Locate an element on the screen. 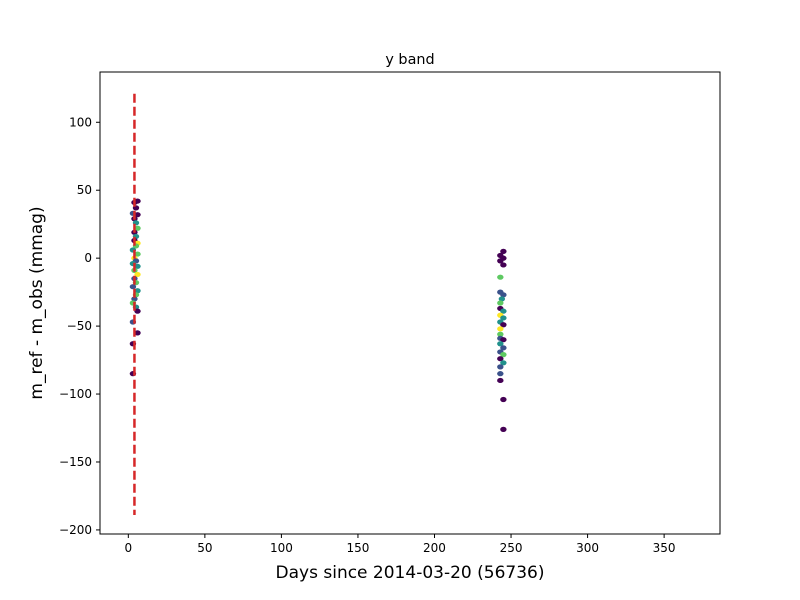  x-axis-label: Days since 2014-03-20 (56736) is located at coordinates (410, 573).